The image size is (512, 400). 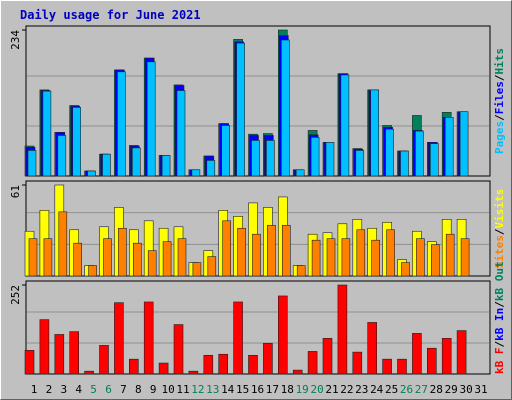 I want to click on x-tick-label: 15, so click(x=242, y=389).